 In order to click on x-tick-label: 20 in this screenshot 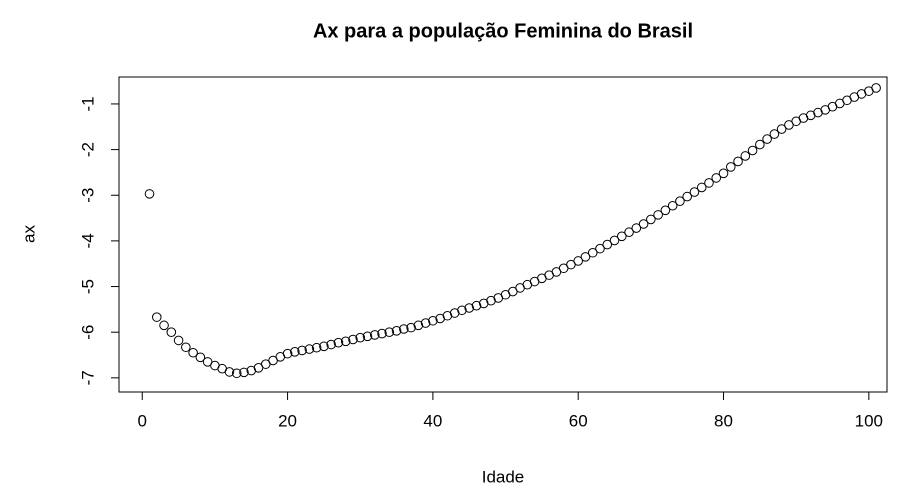, I will do `click(287, 420)`.